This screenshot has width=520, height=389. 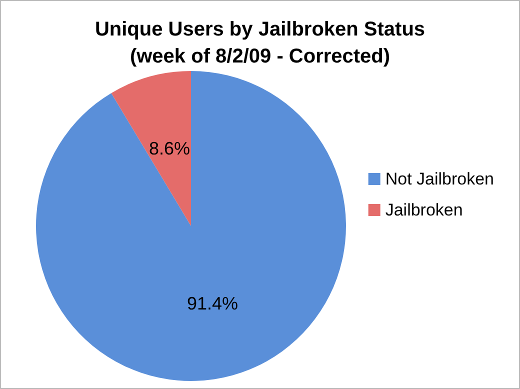 What do you see at coordinates (169, 148) in the screenshot?
I see `data-label: 8.6%` at bounding box center [169, 148].